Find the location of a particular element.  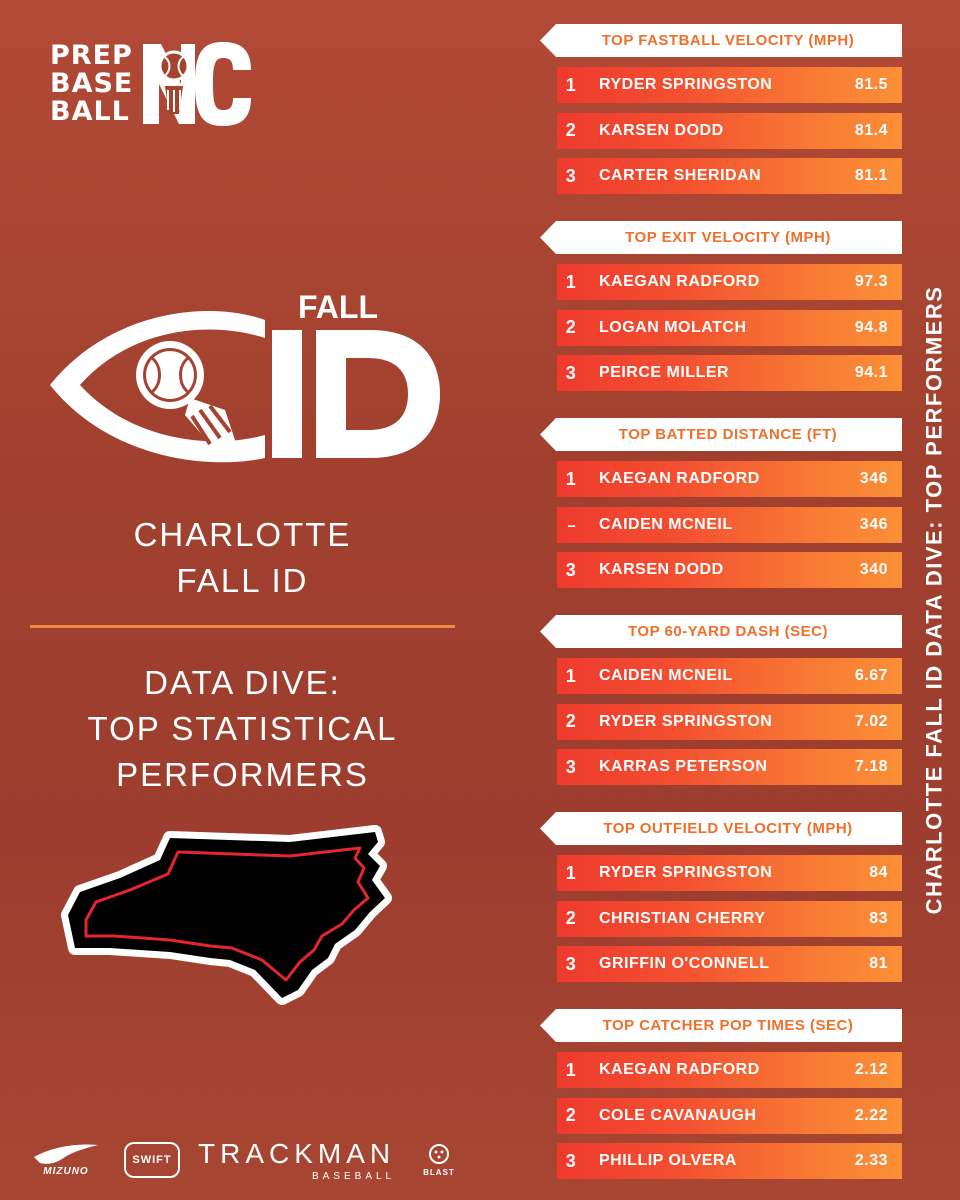

blast-icon is located at coordinates (438, 1154).